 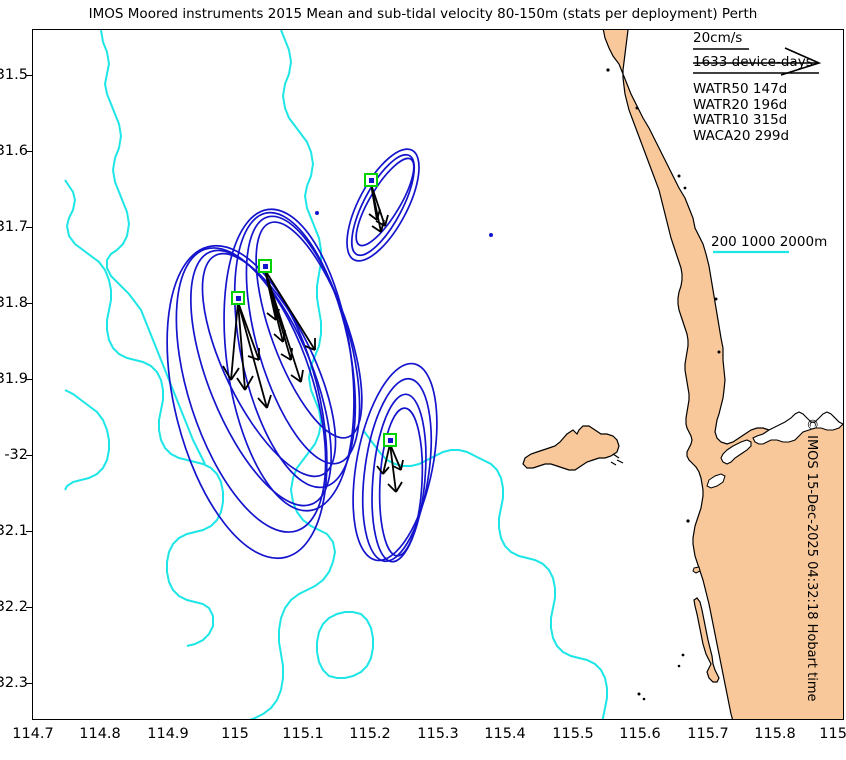 I want to click on y-tick-label: -32, so click(x=16, y=455).